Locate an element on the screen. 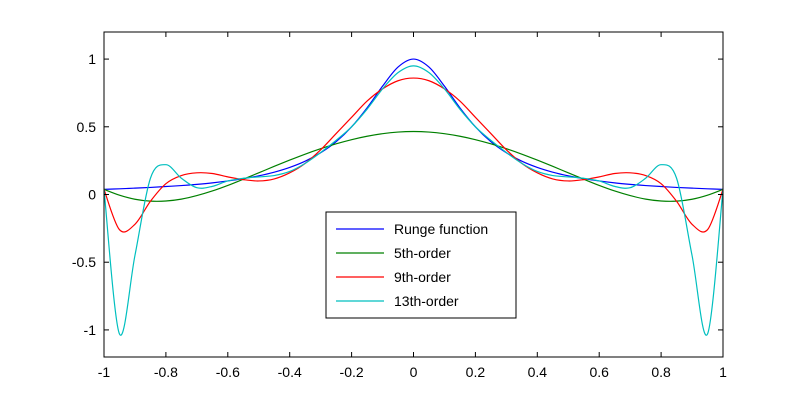 Image resolution: width=800 pixels, height=401 pixels. x-tick-label: -0.6 is located at coordinates (228, 372).